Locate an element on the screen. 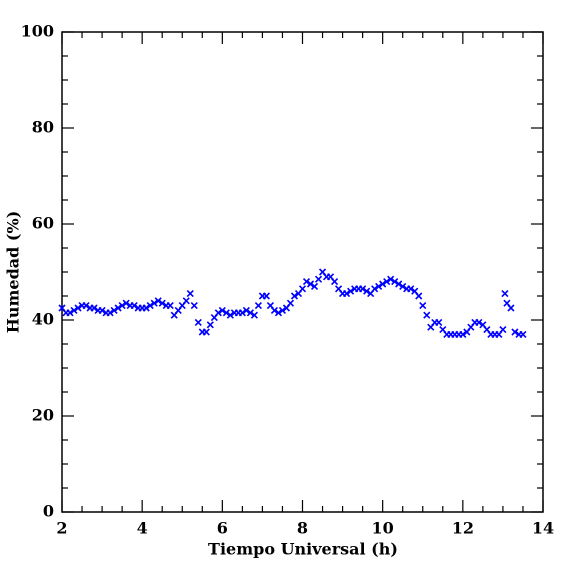 The width and height of the screenshot is (574, 578). x-tick-label: 10 is located at coordinates (383, 528).